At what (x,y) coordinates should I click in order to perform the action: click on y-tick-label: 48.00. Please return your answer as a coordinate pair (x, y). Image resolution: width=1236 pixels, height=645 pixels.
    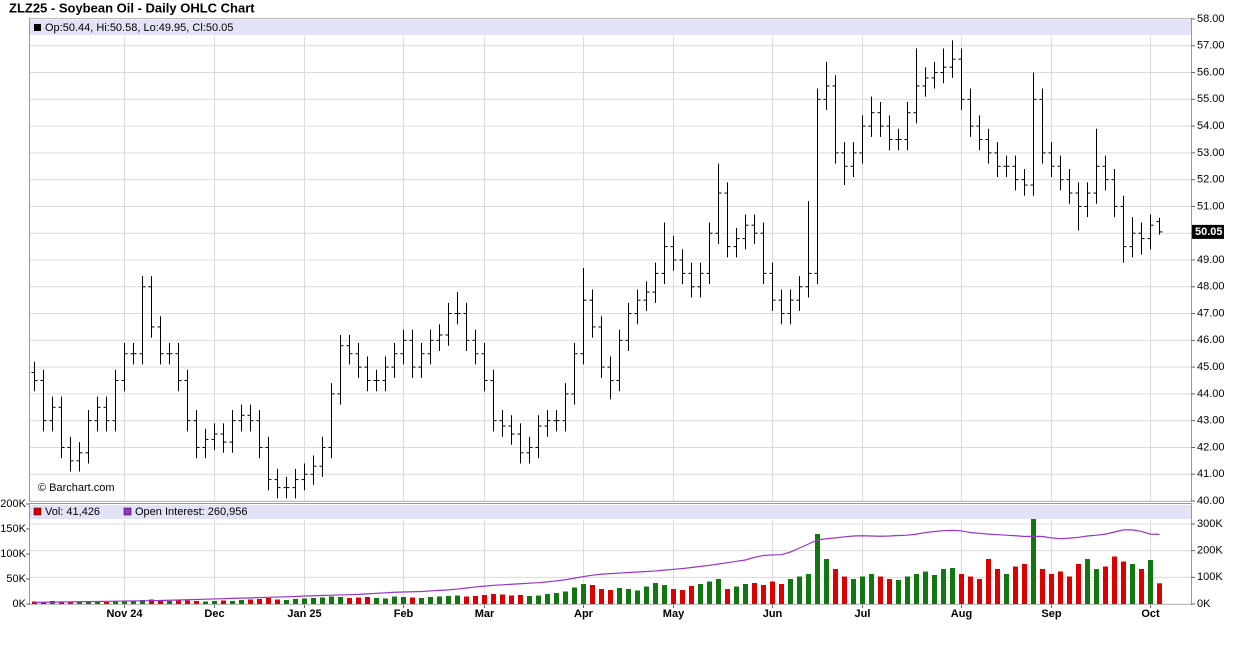
    Looking at the image, I should click on (1211, 287).